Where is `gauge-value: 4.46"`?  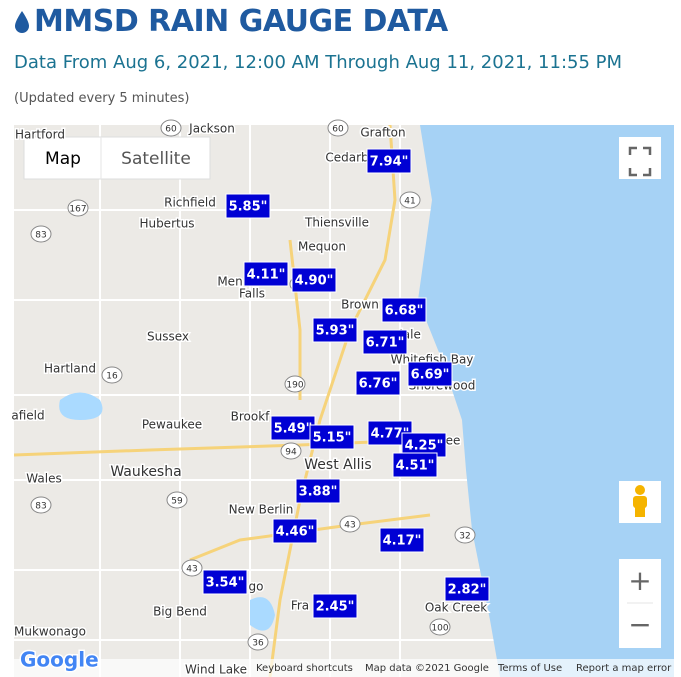 gauge-value: 4.46" is located at coordinates (295, 532).